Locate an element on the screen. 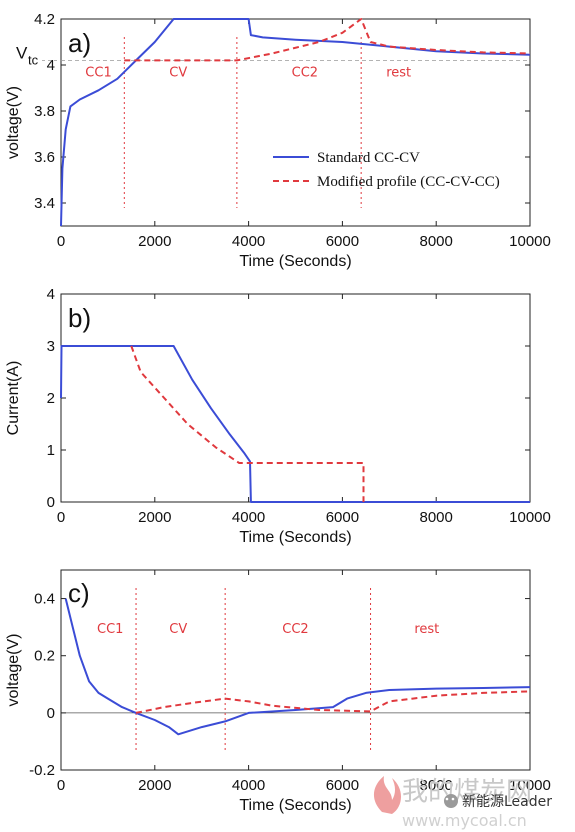 The height and width of the screenshot is (832, 575). watermark: 我的煤炭网 www.mycoal.cn 新能源Leader is located at coordinates (462, 803).